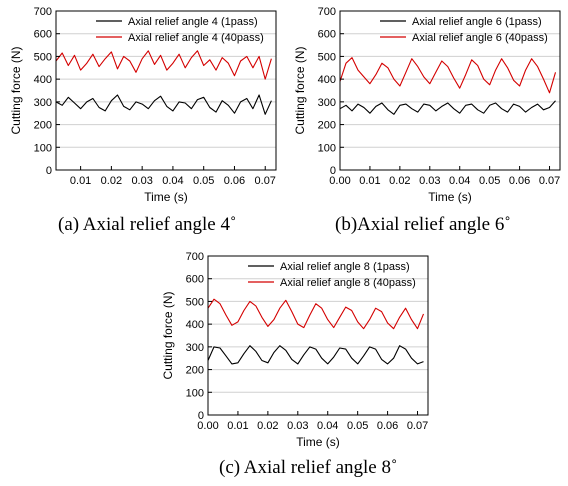 This screenshot has width=568, height=486. Describe the element at coordinates (423, 224) in the screenshot. I see `caption-b: (b)Axial relief angle 6˚` at that location.